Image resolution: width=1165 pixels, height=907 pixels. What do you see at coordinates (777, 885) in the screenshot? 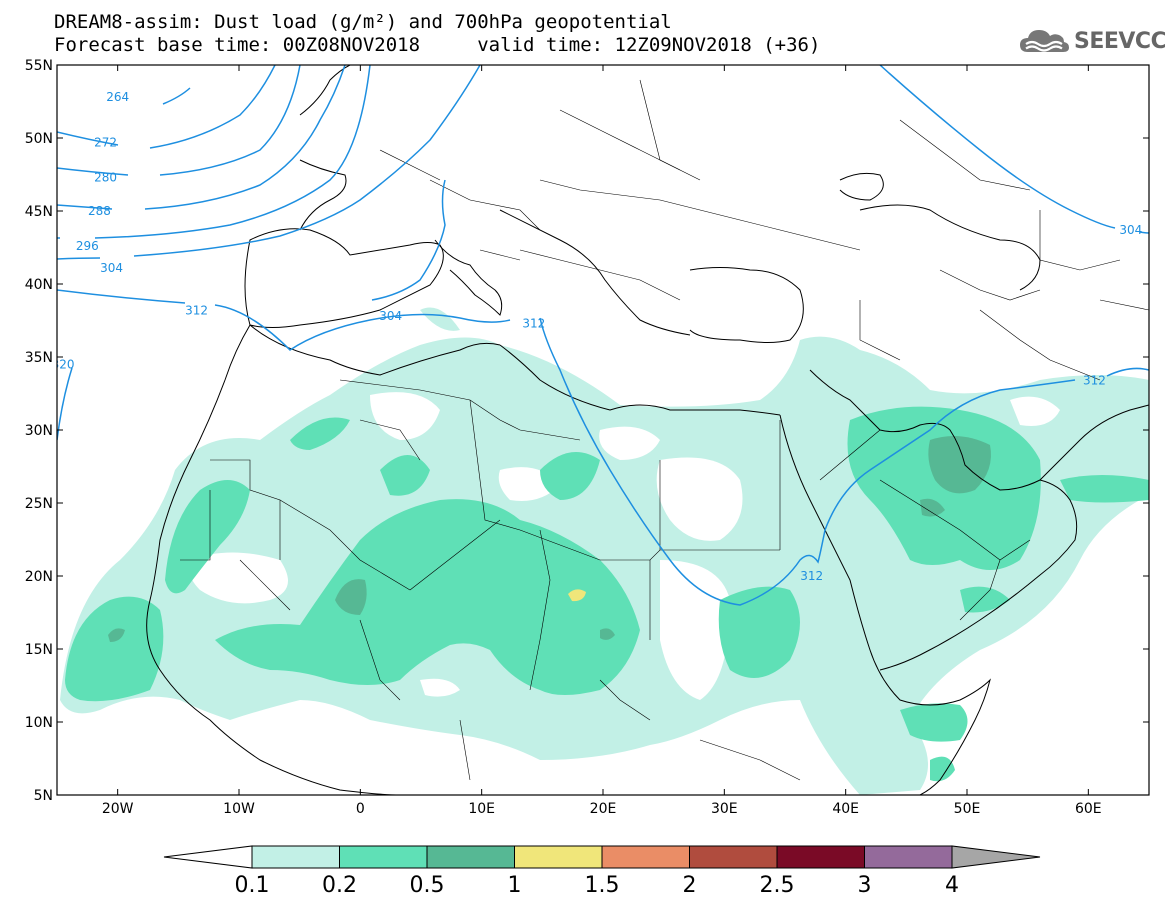
I see `colorbar-level-label: 2.5` at bounding box center [777, 885].